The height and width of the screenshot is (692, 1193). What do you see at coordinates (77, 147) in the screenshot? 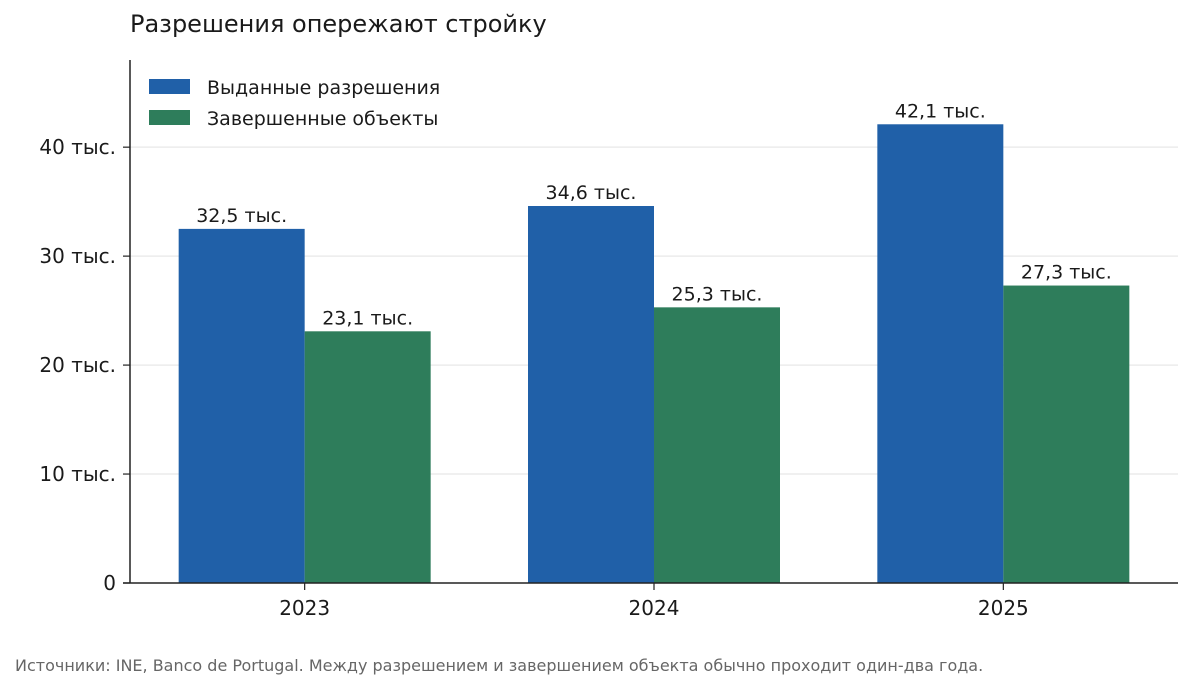
I see `y-tick-label: 40 тыс.` at bounding box center [77, 147].